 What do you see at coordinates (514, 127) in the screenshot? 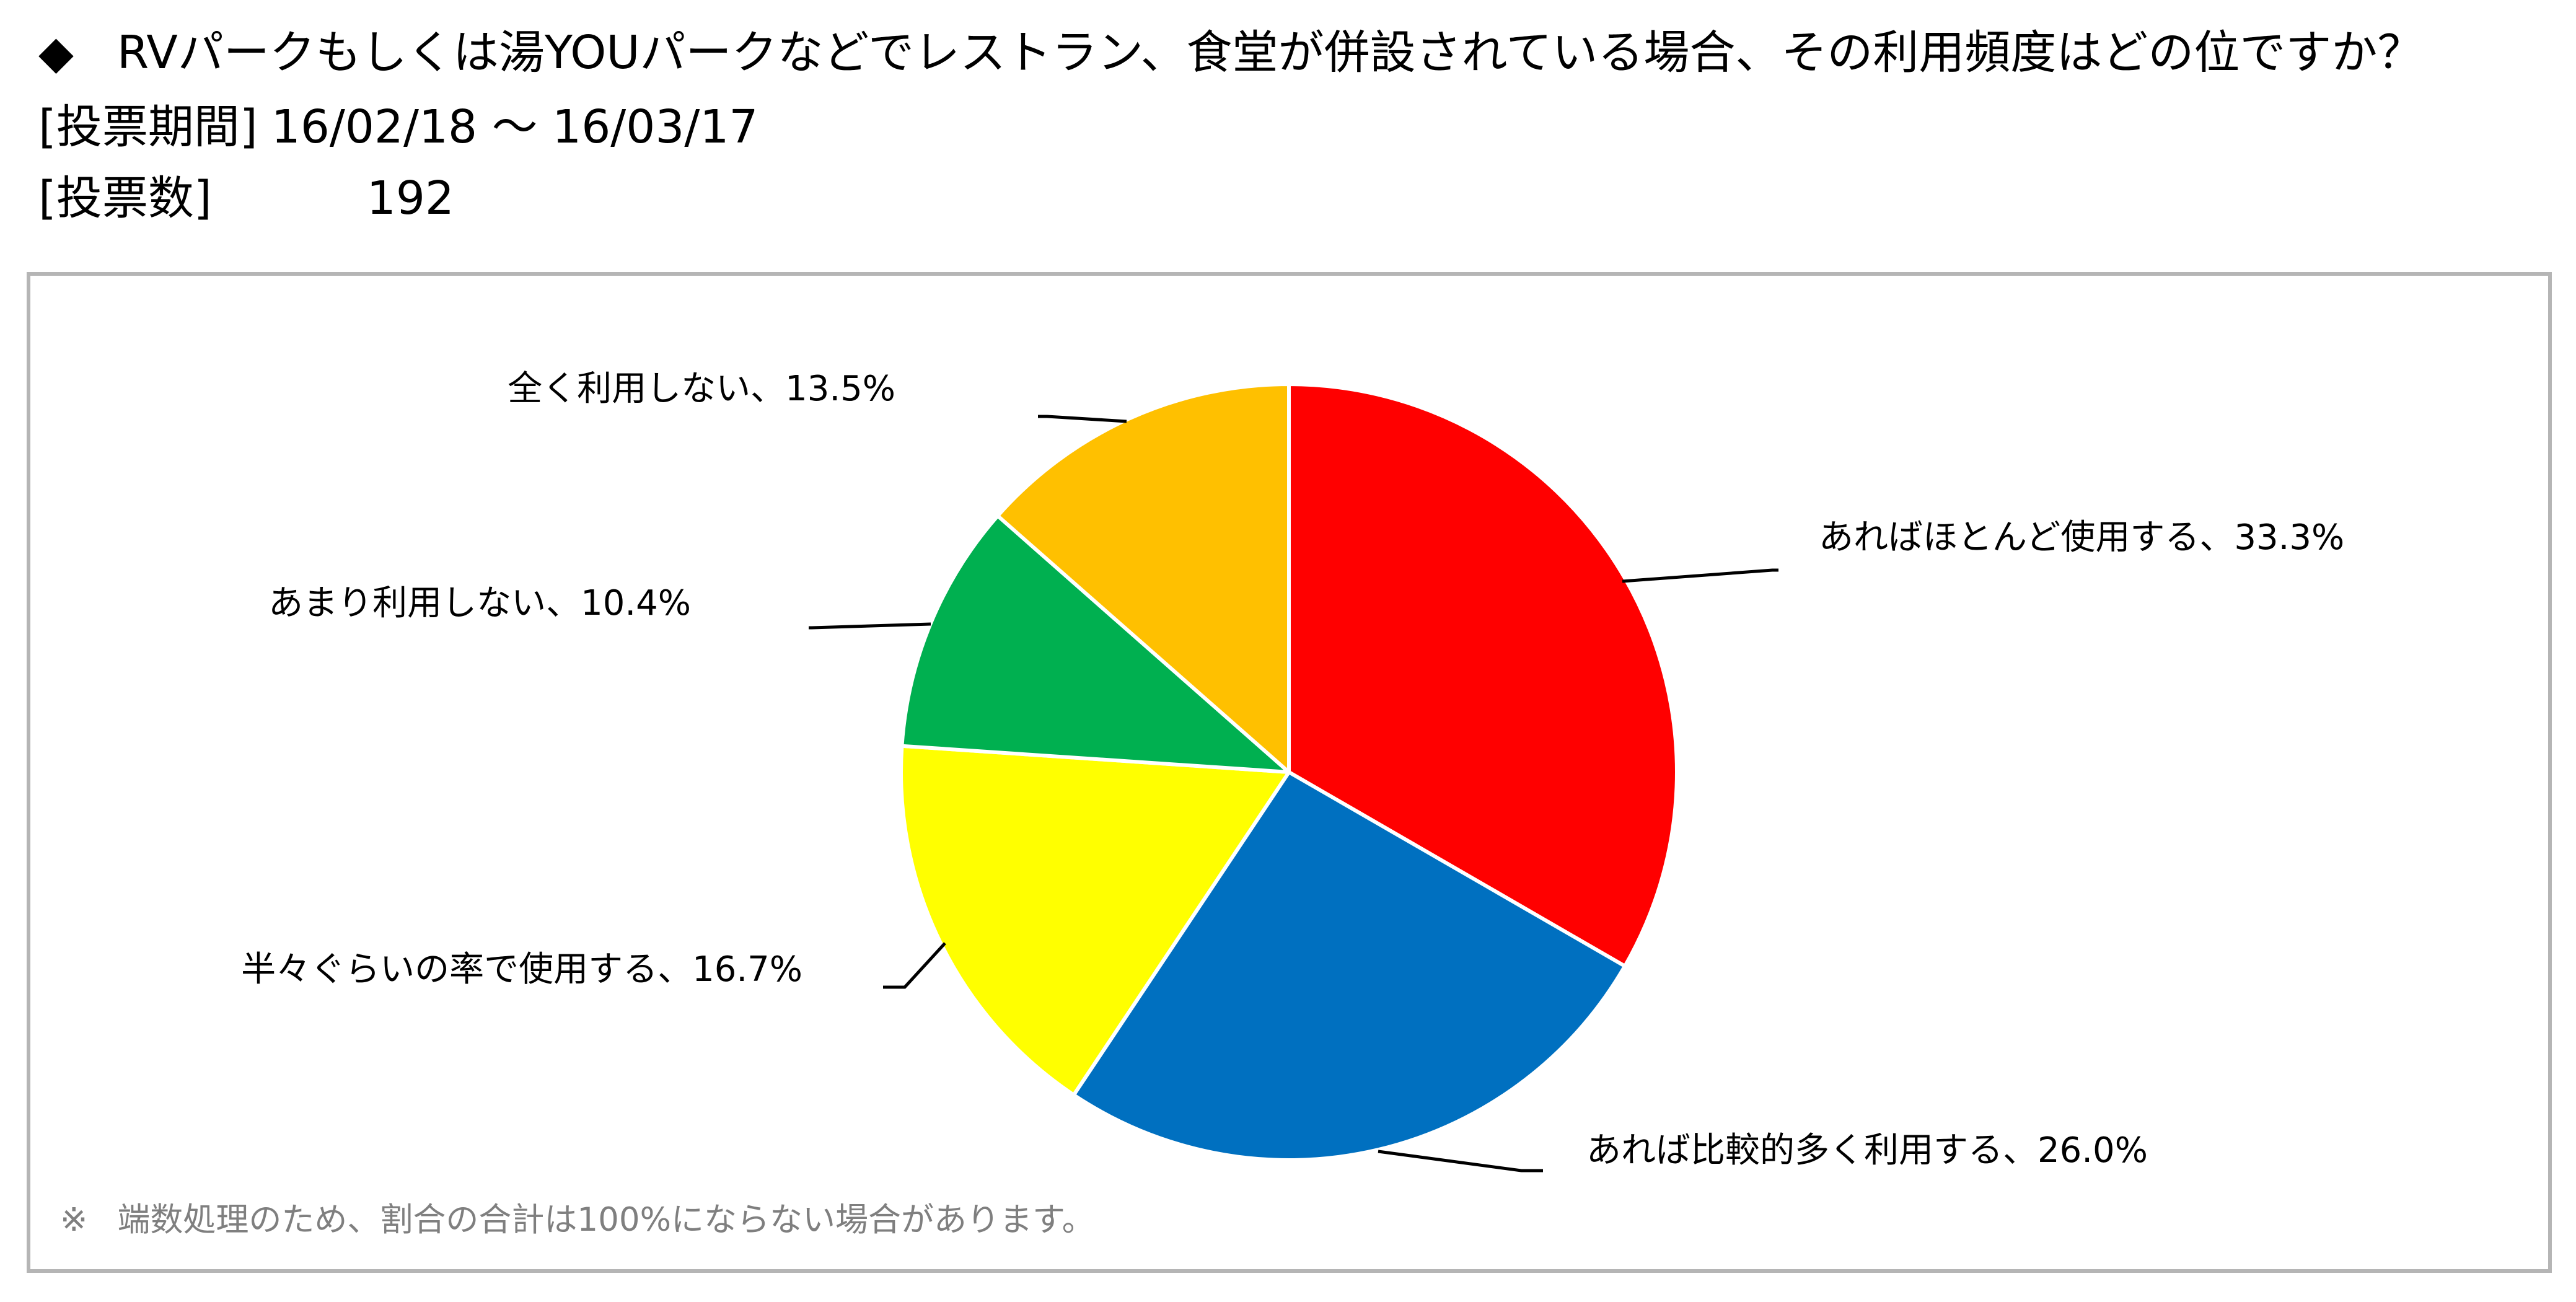
I see `period-value: 16/02/18 ～ 16/03/17` at bounding box center [514, 127].